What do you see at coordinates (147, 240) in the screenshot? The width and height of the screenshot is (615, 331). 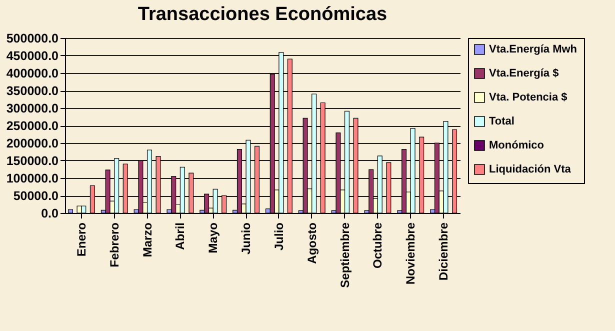 I see `x-tick-label: Marzo` at bounding box center [147, 240].